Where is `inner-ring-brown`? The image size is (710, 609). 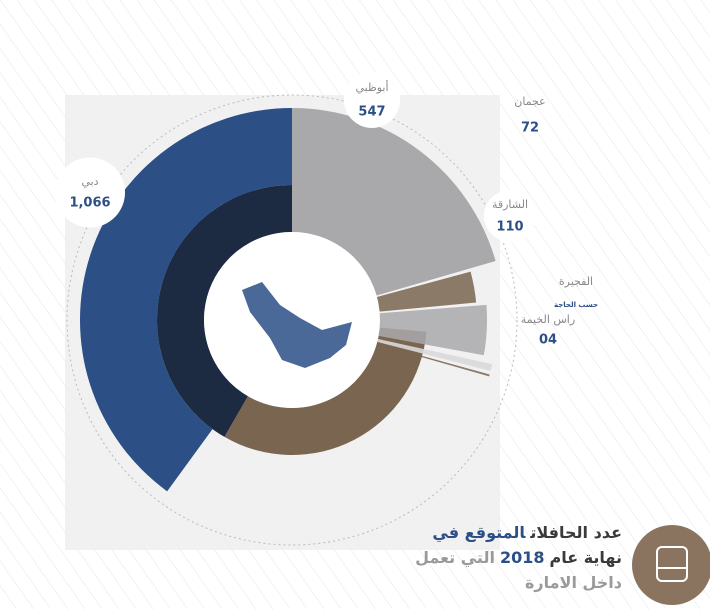
inner-ring-brown is located at coordinates (325, 391).